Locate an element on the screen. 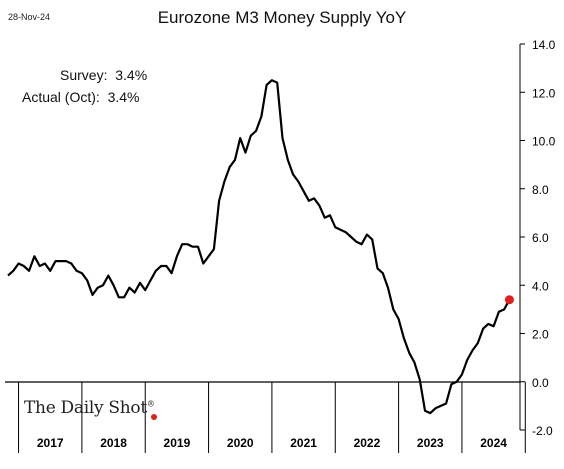 The width and height of the screenshot is (564, 469). x-tick-label-2024: 2024 is located at coordinates (493, 443).